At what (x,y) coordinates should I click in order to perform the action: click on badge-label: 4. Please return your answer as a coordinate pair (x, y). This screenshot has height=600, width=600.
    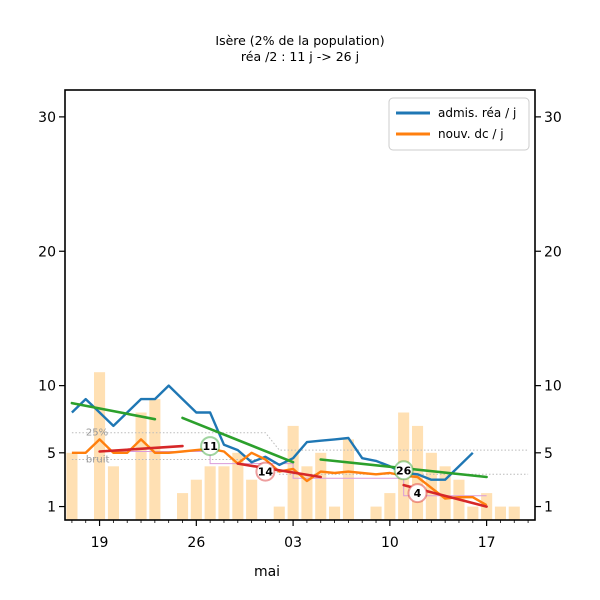
    Looking at the image, I should click on (418, 493).